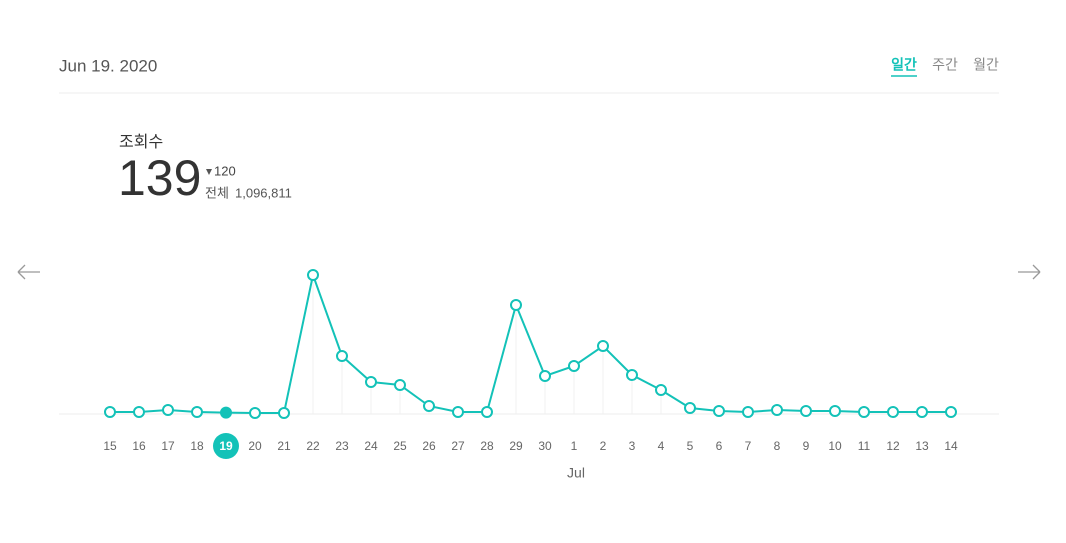 The height and width of the screenshot is (543, 1066). I want to click on tab: 일간, so click(904, 65).